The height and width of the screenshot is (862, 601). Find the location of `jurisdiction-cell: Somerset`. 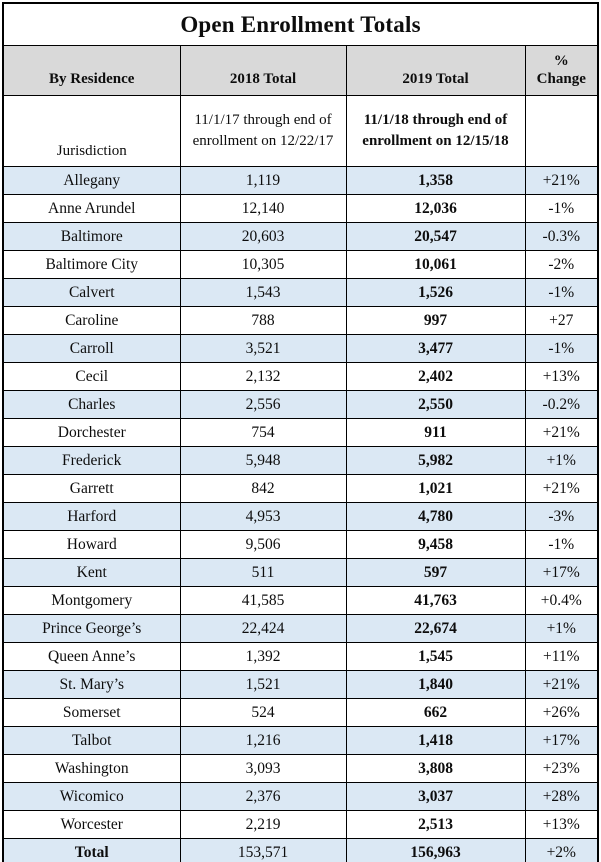

jurisdiction-cell: Somerset is located at coordinates (91, 712).